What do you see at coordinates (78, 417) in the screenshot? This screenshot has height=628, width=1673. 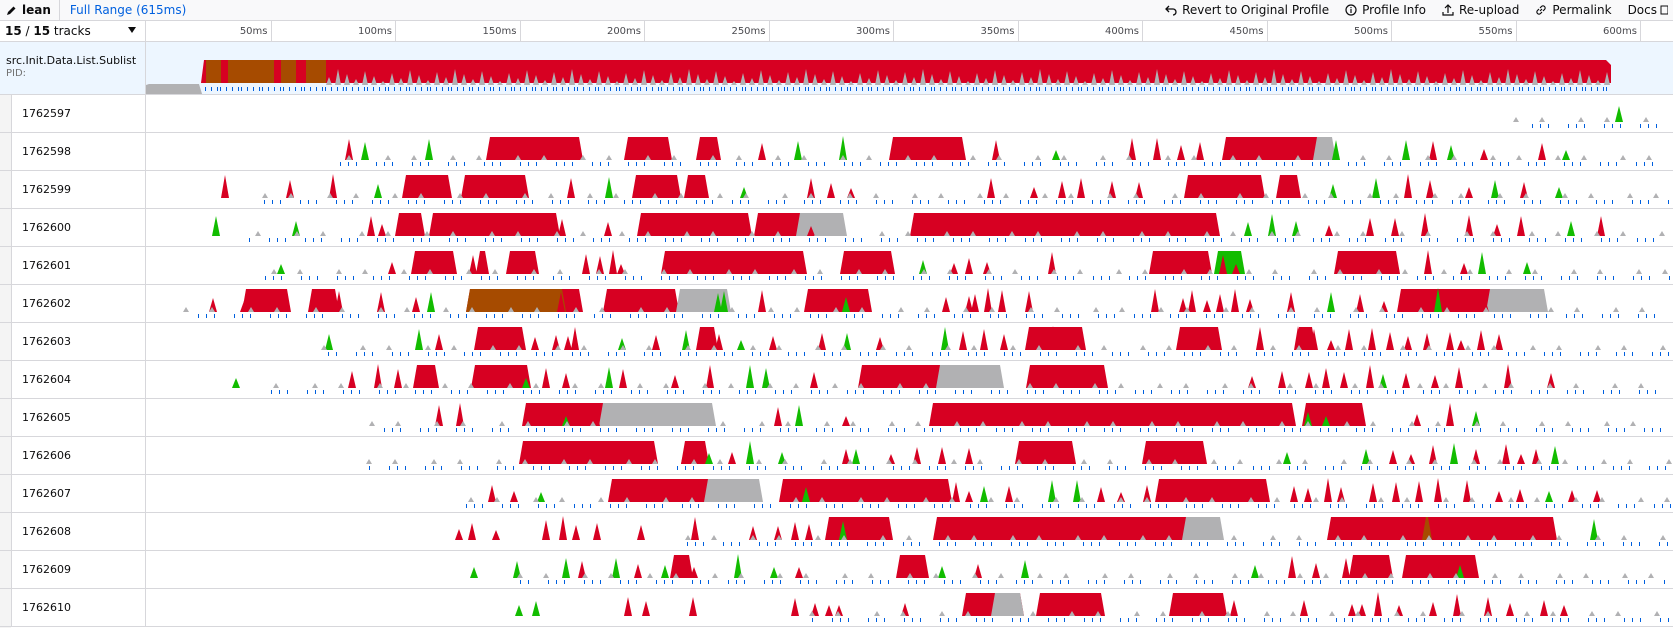 I see `thread-label: 1762605` at bounding box center [78, 417].